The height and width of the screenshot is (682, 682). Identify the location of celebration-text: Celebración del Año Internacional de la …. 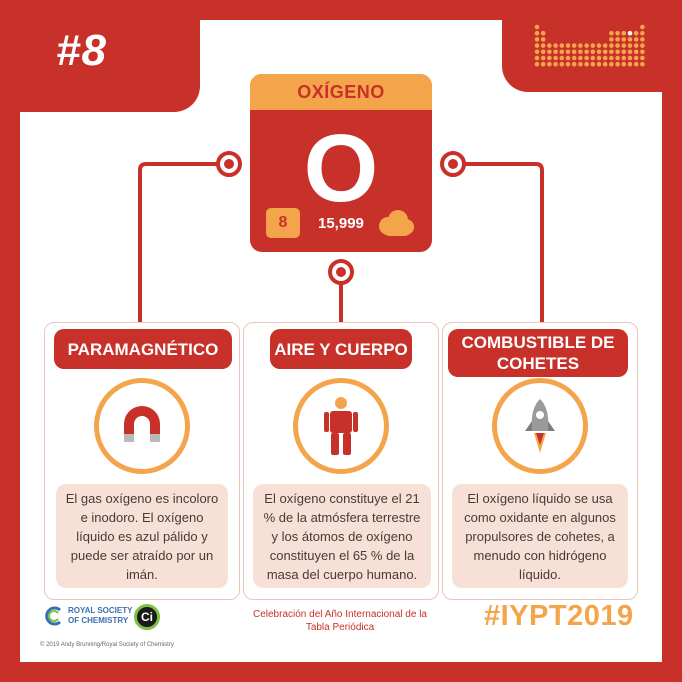
(339, 621).